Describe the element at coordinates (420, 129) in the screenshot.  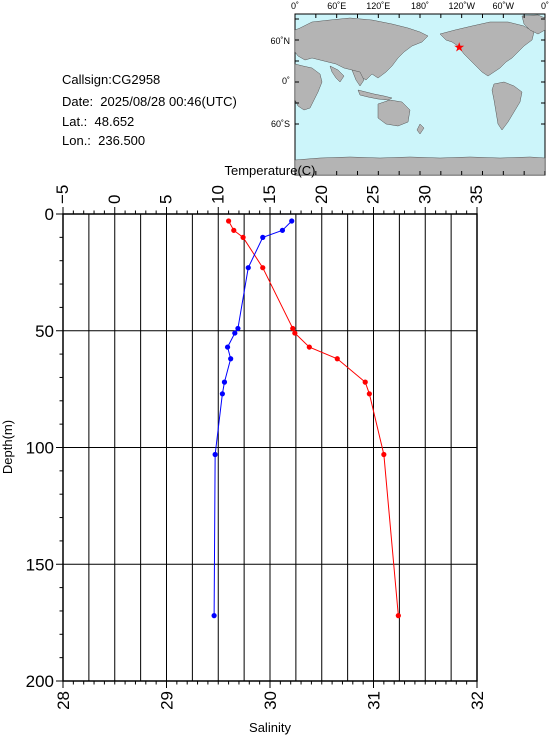
I see `land-new-zealand` at that location.